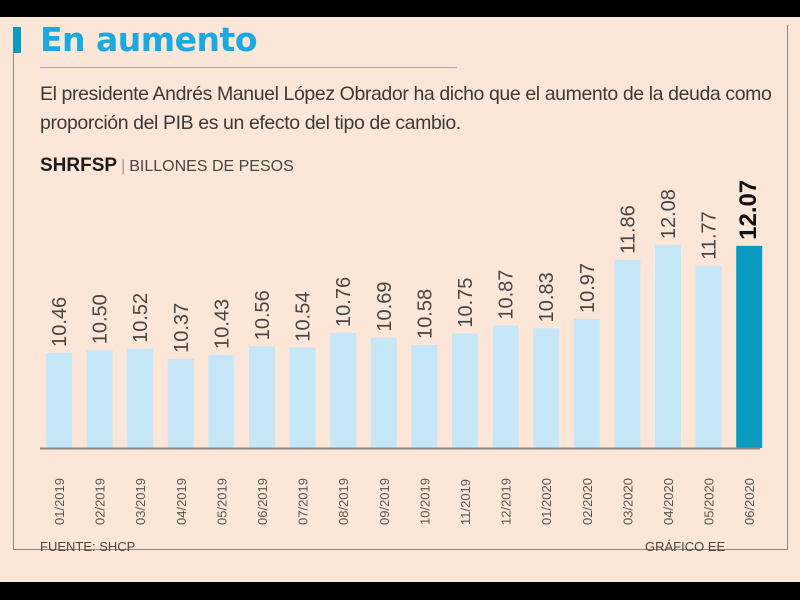  I want to click on unit-label: BILLONES DE PESOS, so click(211, 166).